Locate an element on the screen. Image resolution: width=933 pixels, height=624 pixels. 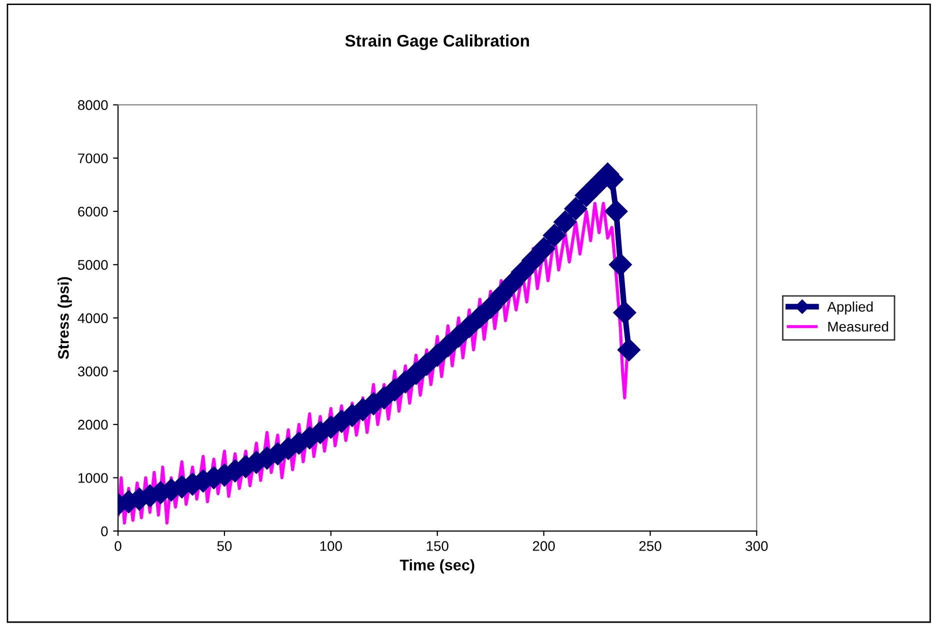
x-tick-label: 300 is located at coordinates (757, 546).